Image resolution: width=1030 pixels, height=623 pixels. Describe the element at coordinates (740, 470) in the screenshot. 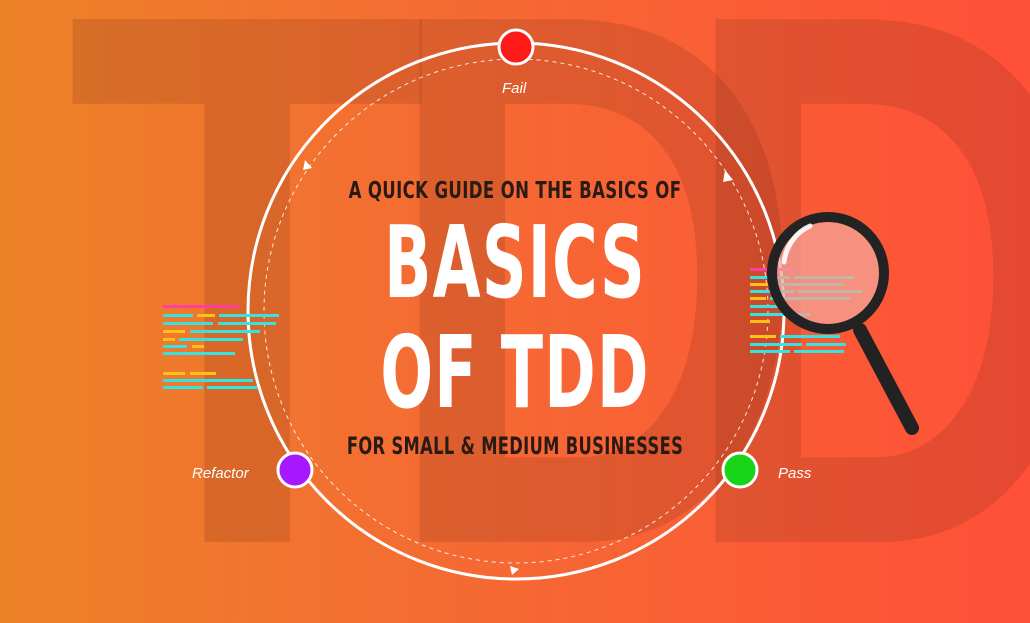

I see `pass-stage-node` at that location.